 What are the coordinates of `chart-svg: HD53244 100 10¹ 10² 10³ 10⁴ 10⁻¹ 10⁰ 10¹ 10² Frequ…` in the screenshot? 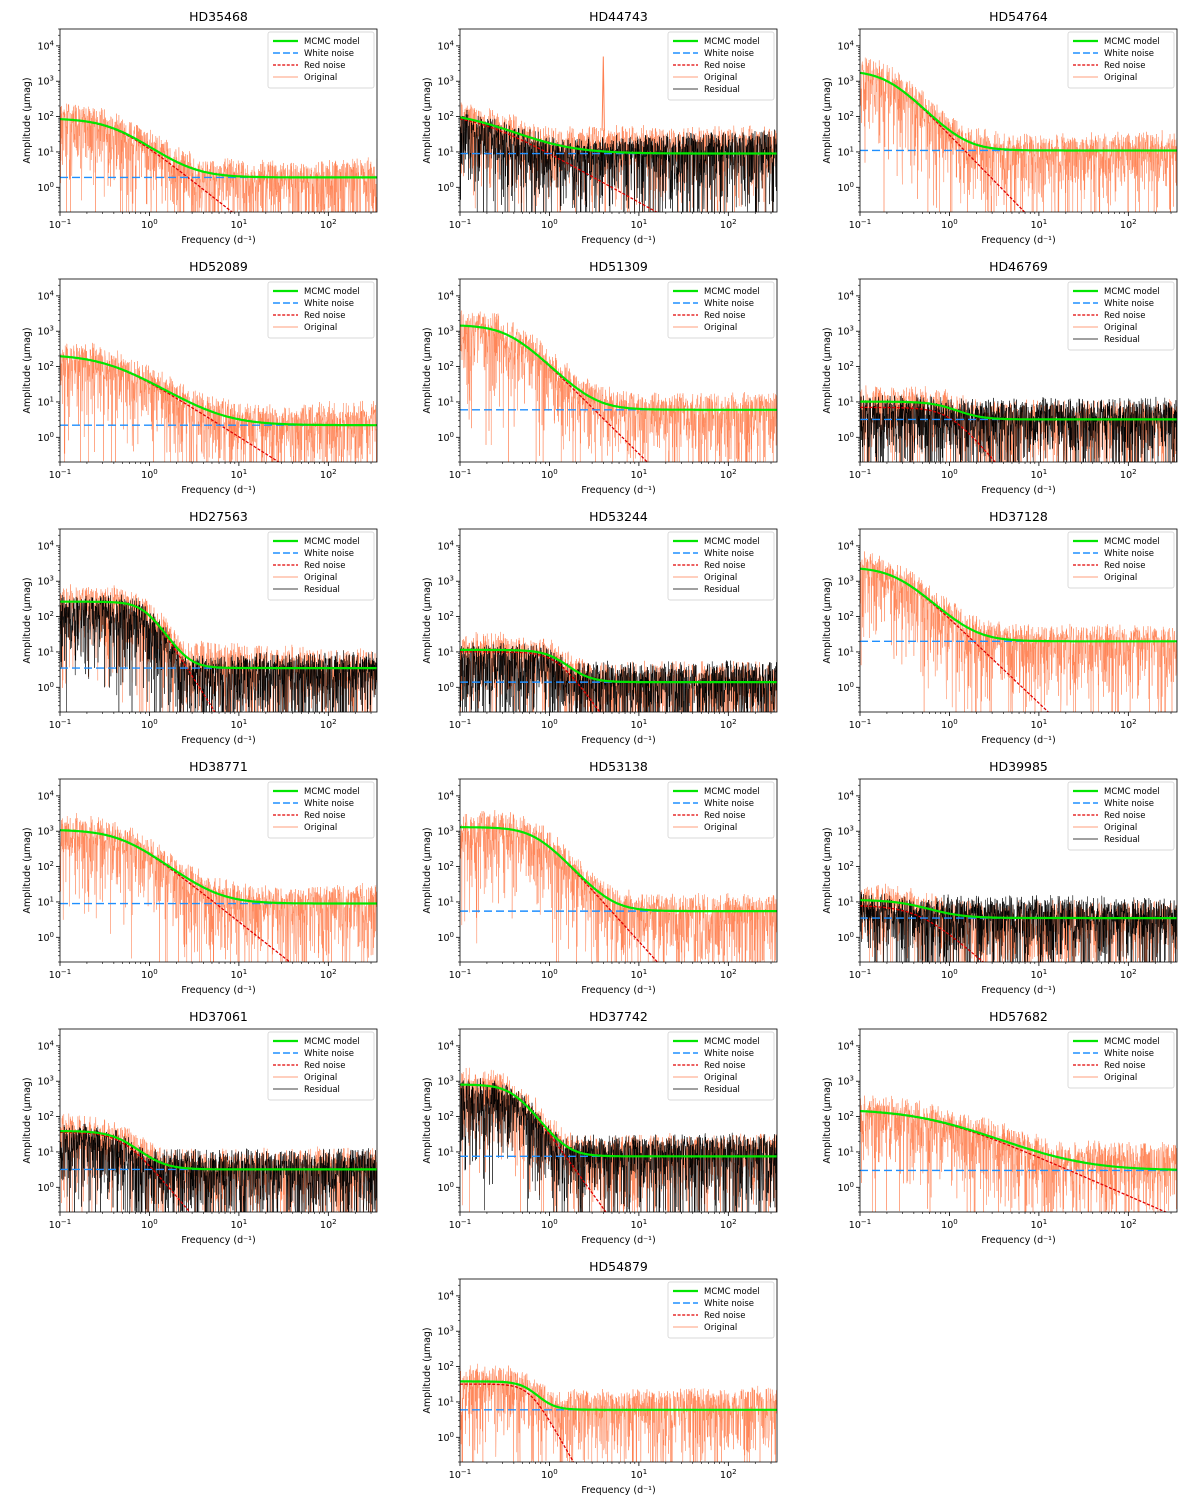 It's located at (600, 627).